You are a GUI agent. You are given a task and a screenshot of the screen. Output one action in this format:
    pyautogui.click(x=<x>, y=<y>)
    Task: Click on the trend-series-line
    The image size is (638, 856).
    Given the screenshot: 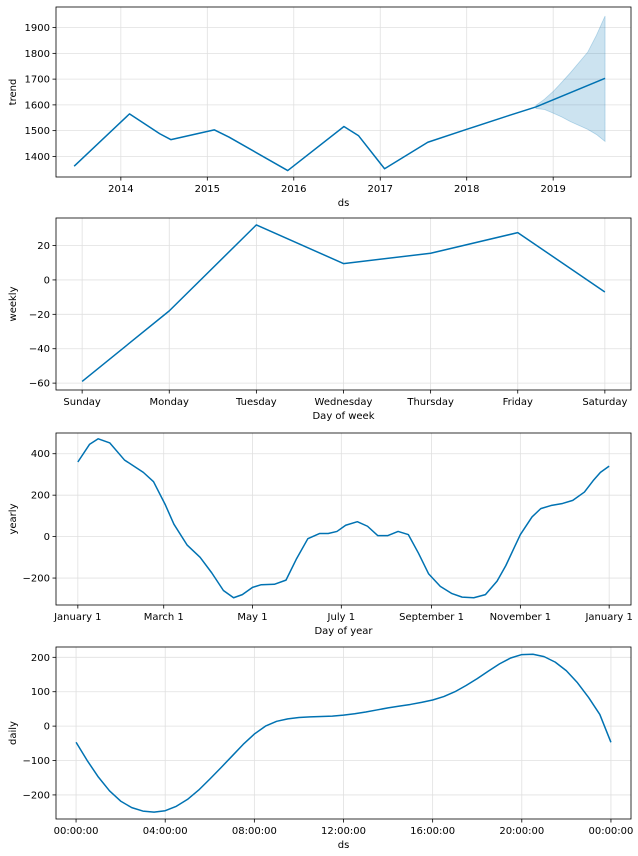 What is the action you would take?
    pyautogui.click(x=339, y=124)
    